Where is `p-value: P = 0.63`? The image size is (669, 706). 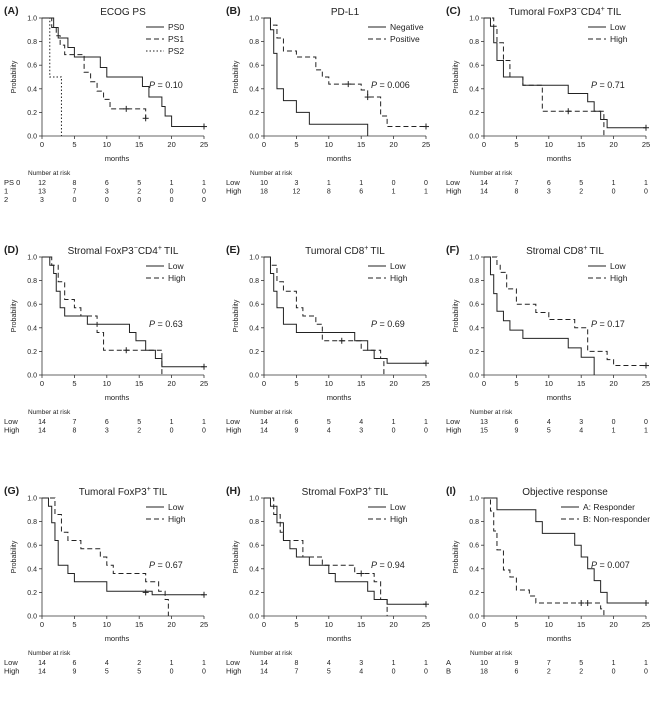
p-value: P = 0.63 is located at coordinates (166, 324).